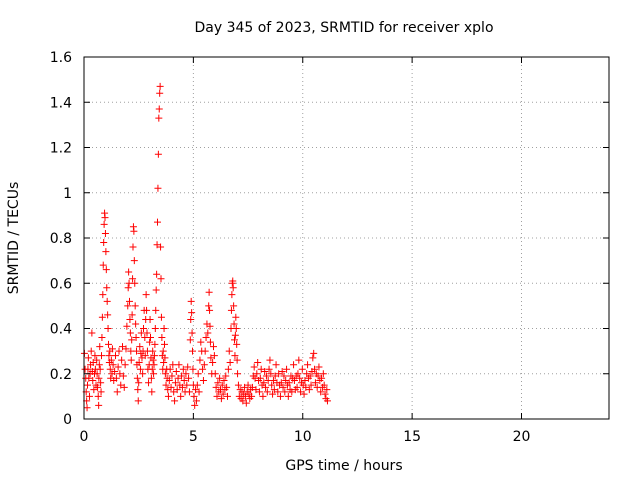 This screenshot has height=480, width=640. Describe the element at coordinates (522, 437) in the screenshot. I see `x-tick-label: 20` at that location.